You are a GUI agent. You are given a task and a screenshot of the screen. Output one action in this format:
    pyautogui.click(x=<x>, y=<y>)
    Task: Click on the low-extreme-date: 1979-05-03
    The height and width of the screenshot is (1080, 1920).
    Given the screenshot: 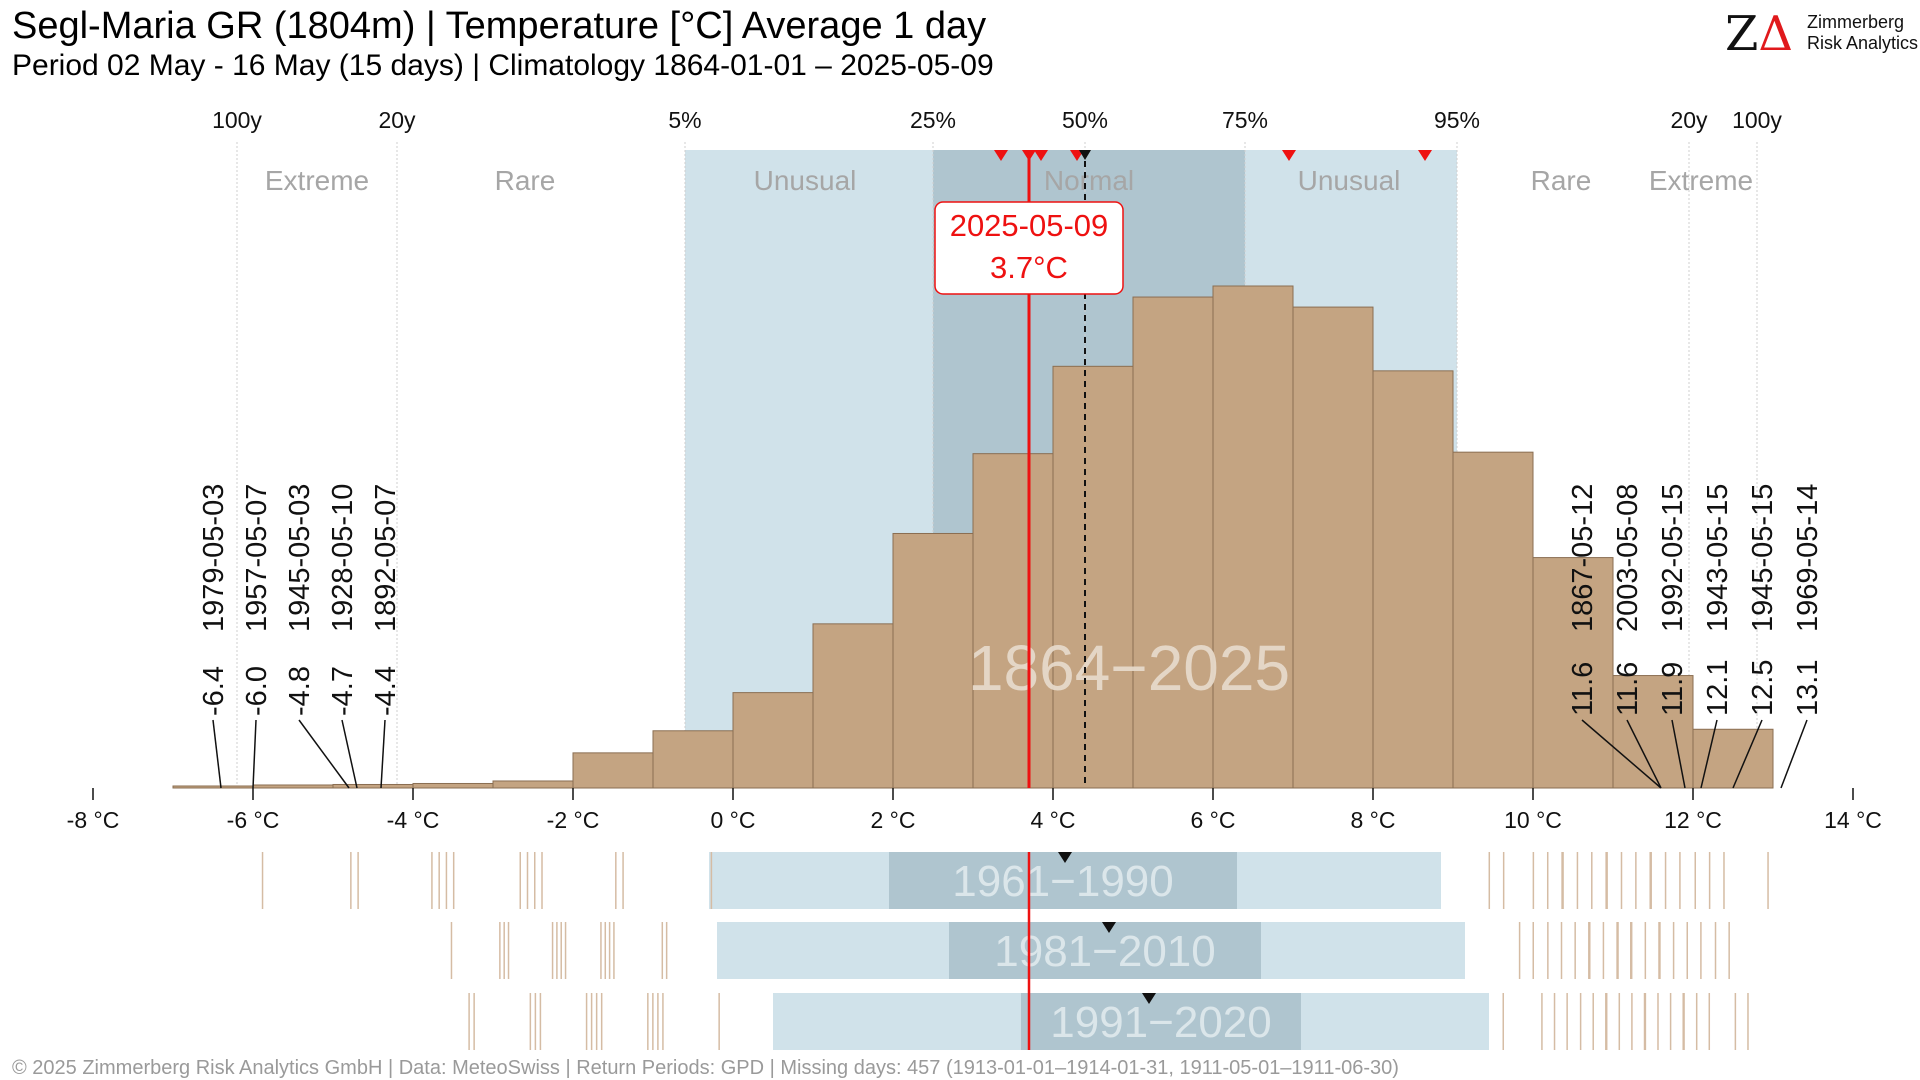 What is the action you would take?
    pyautogui.click(x=214, y=558)
    